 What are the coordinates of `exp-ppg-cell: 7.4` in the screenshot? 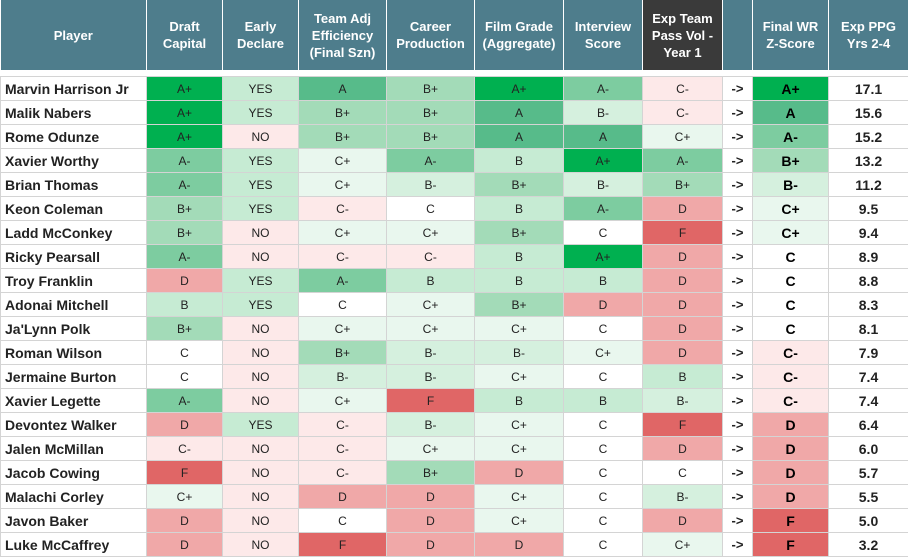 It's located at (868, 400).